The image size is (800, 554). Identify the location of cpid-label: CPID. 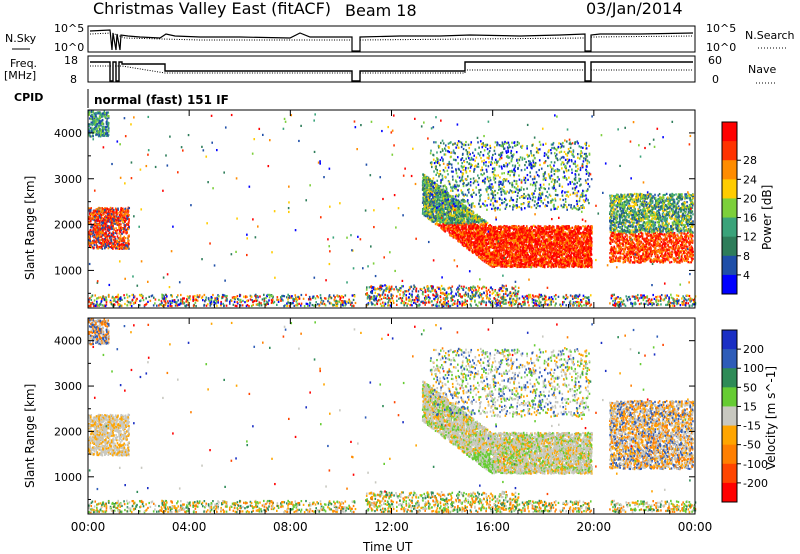
(28, 97).